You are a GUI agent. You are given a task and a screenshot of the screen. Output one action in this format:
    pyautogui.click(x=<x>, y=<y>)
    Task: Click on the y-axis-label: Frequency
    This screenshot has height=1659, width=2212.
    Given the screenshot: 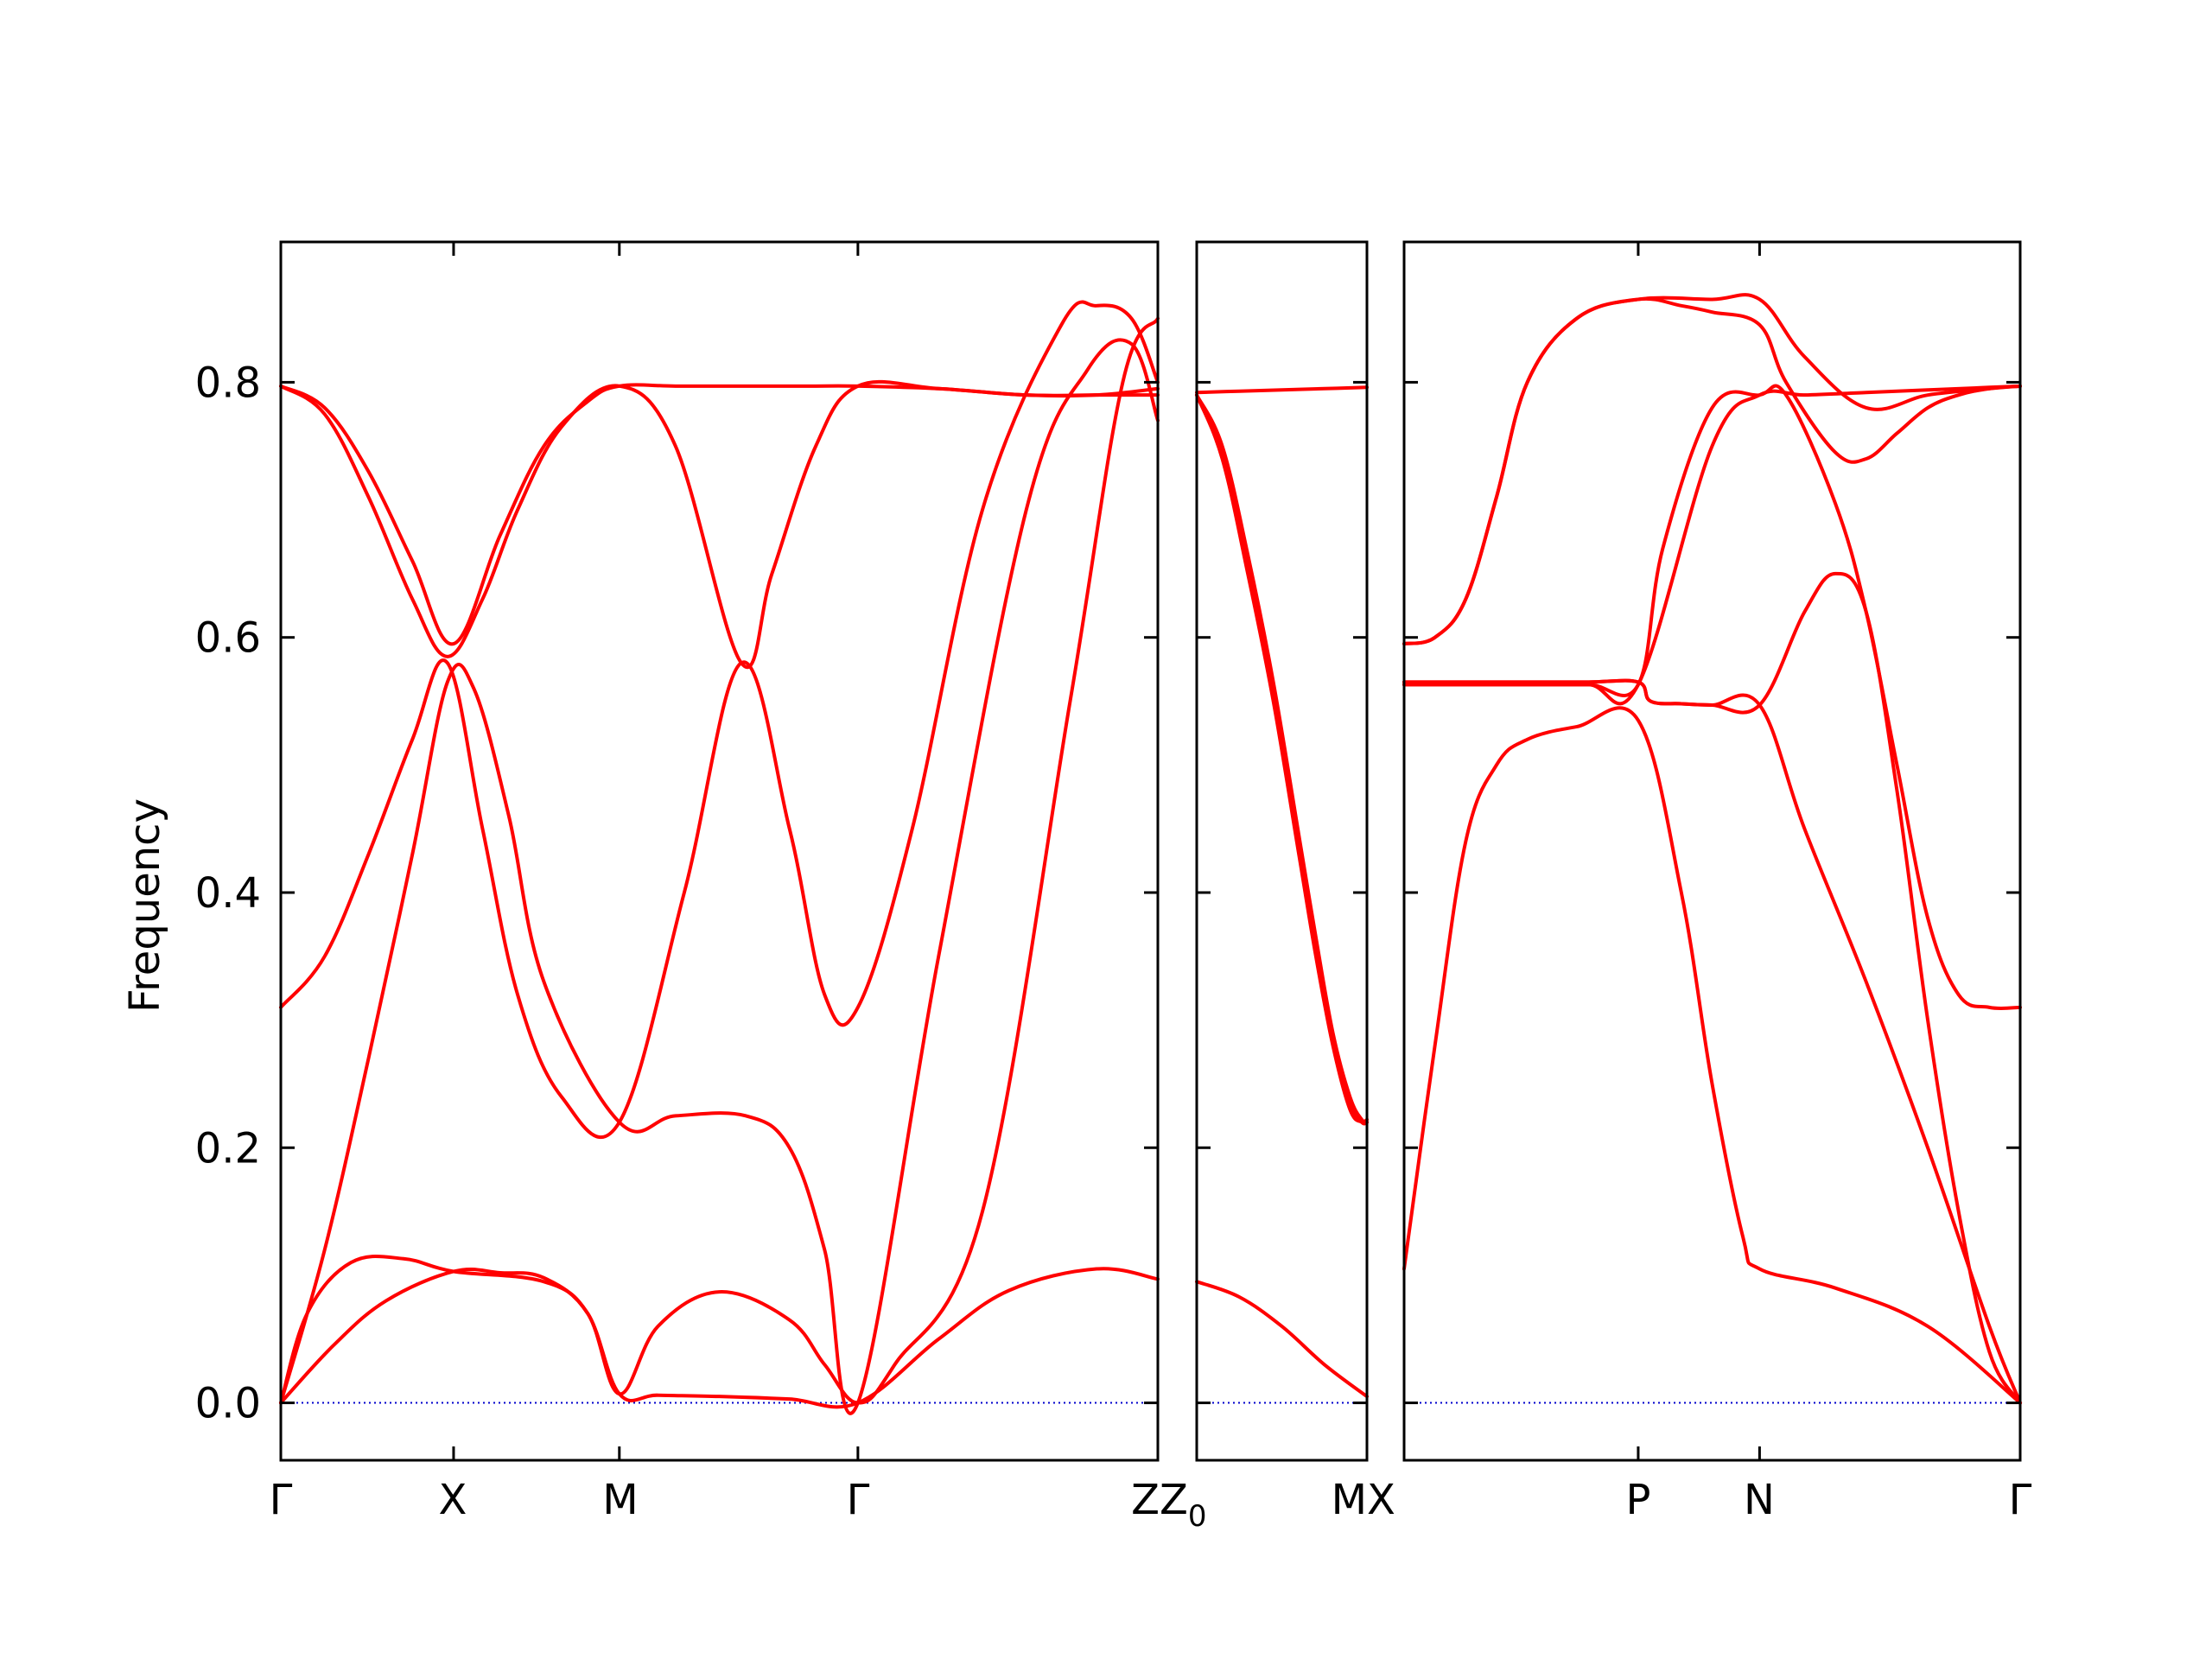 What is the action you would take?
    pyautogui.click(x=145, y=905)
    